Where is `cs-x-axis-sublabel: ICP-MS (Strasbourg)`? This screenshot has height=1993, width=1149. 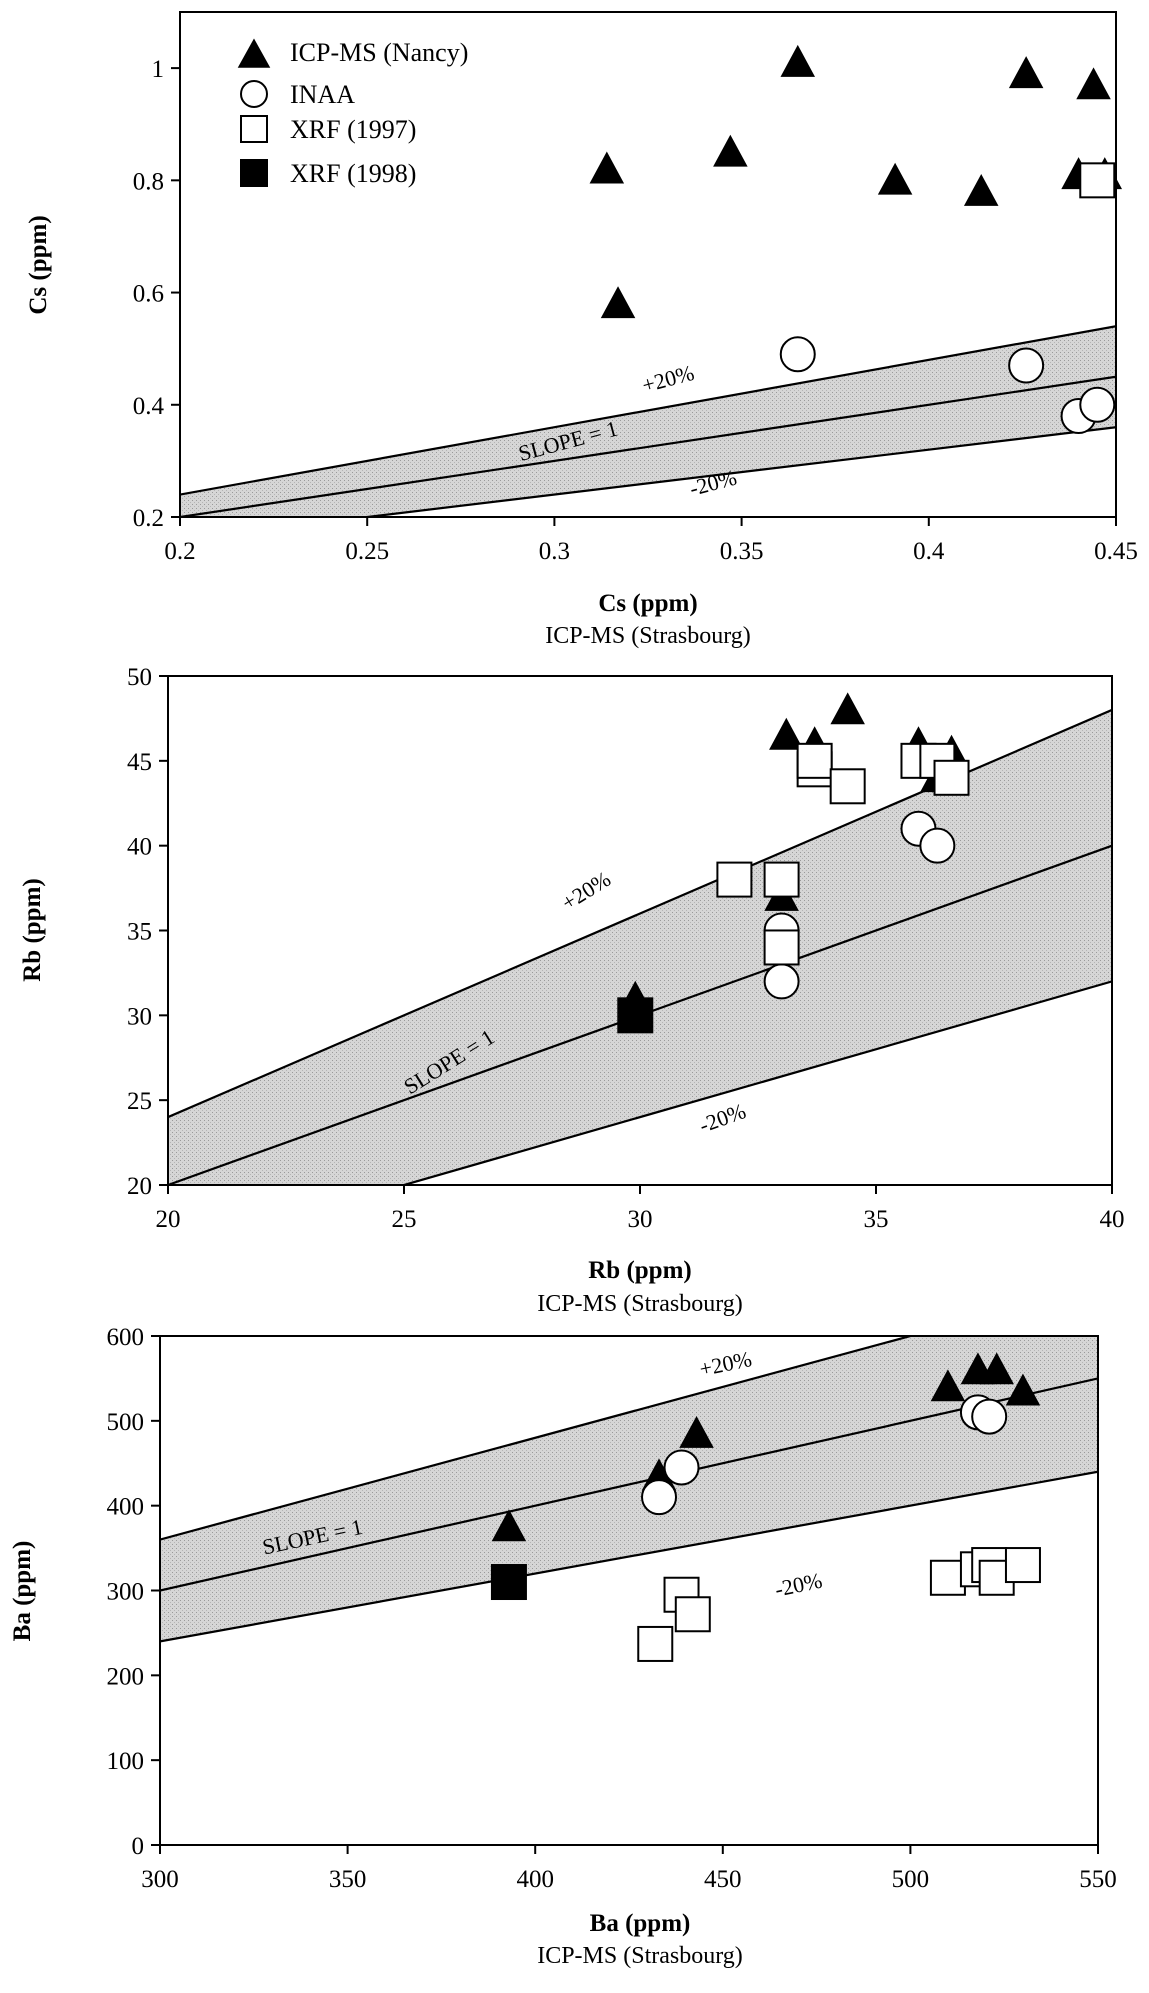
cs-x-axis-sublabel: ICP-MS (Strasbourg) is located at coordinates (648, 636).